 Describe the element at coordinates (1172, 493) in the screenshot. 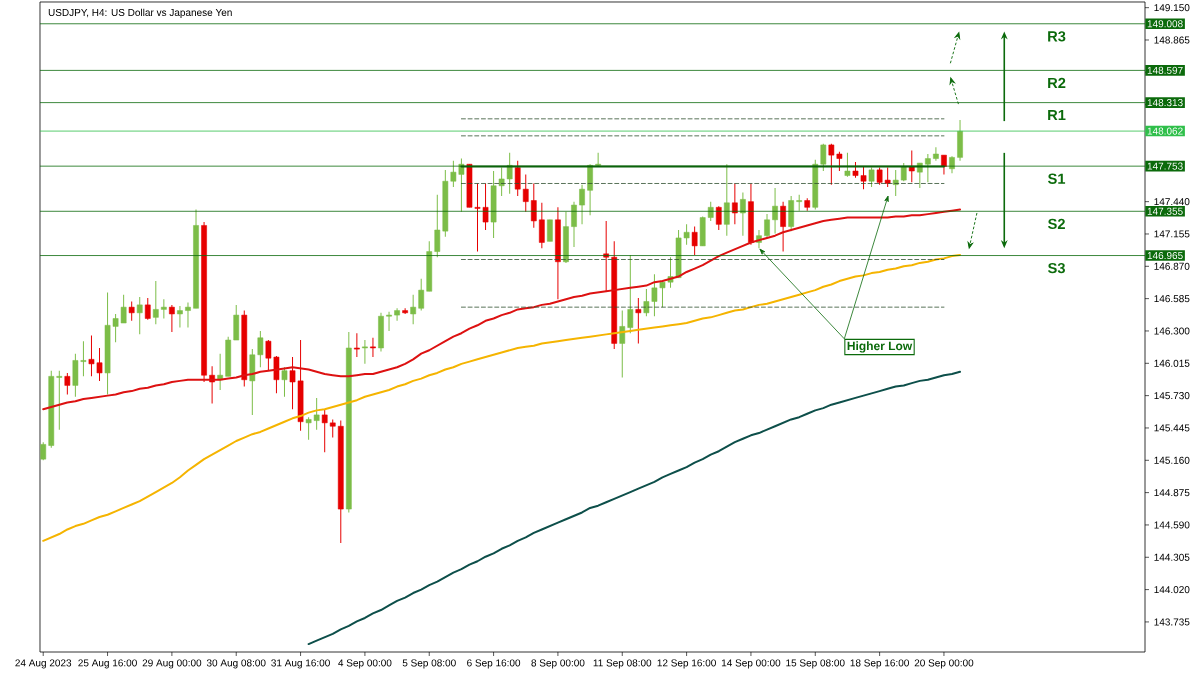

I see `y-tick-label: 144.875` at that location.